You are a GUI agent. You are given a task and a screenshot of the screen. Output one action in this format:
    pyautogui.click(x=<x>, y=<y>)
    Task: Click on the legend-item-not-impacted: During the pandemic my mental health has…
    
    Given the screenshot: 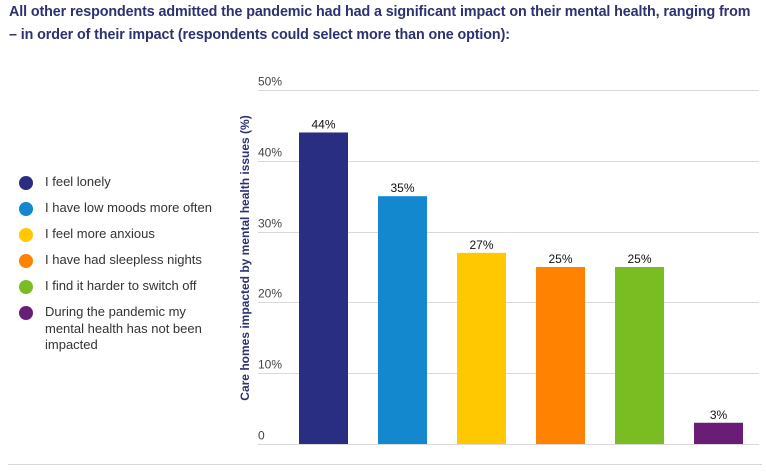 What is the action you would take?
    pyautogui.click(x=119, y=329)
    